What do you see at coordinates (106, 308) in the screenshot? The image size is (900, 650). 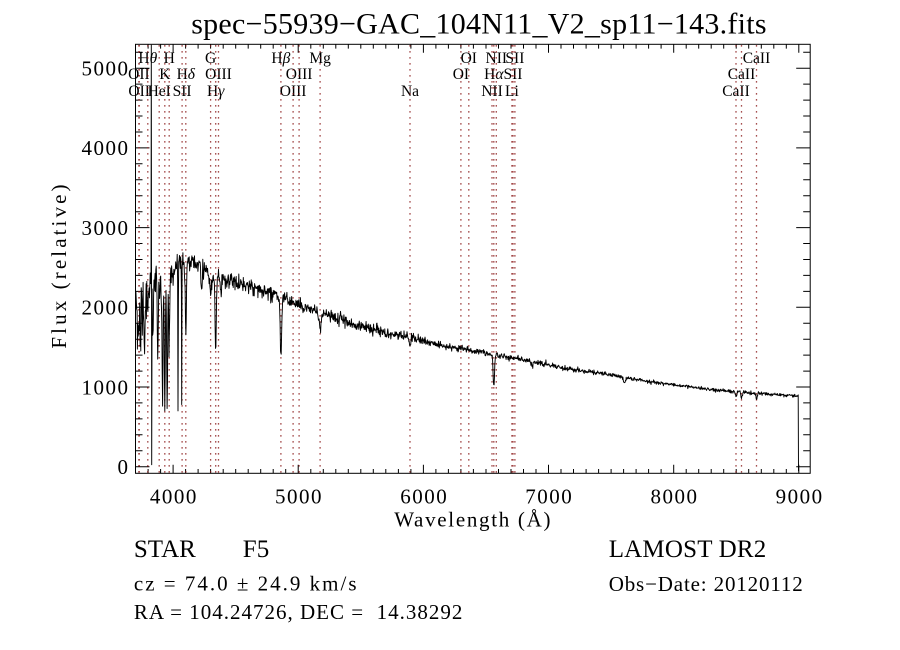 I see `svg-text: 2000` at bounding box center [106, 308].